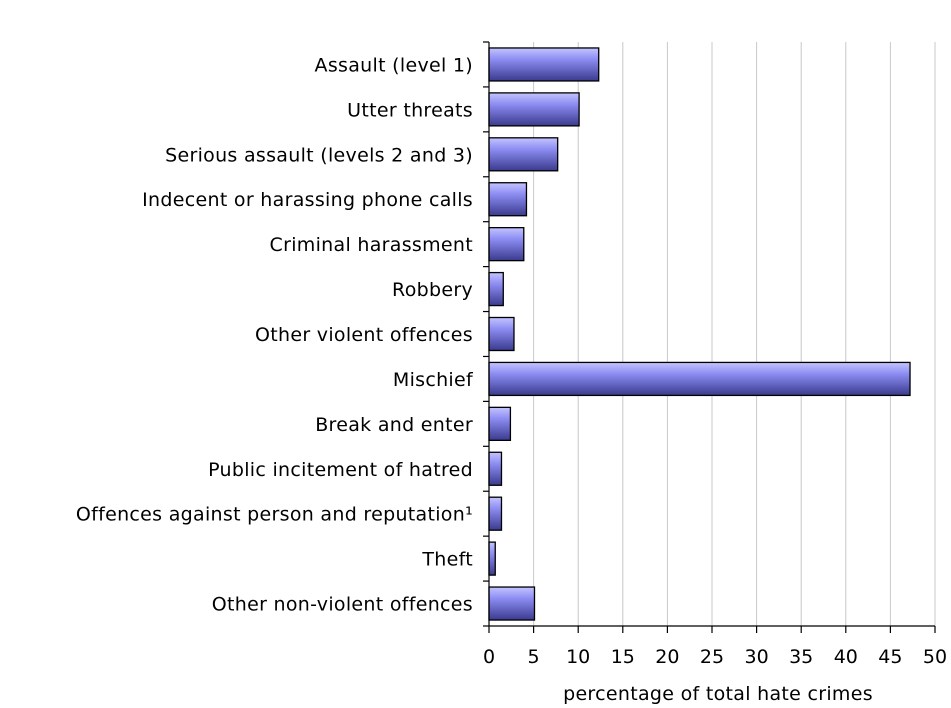 The height and width of the screenshot is (708, 951). What do you see at coordinates (489, 657) in the screenshot?
I see `x-tick-label: 0` at bounding box center [489, 657].